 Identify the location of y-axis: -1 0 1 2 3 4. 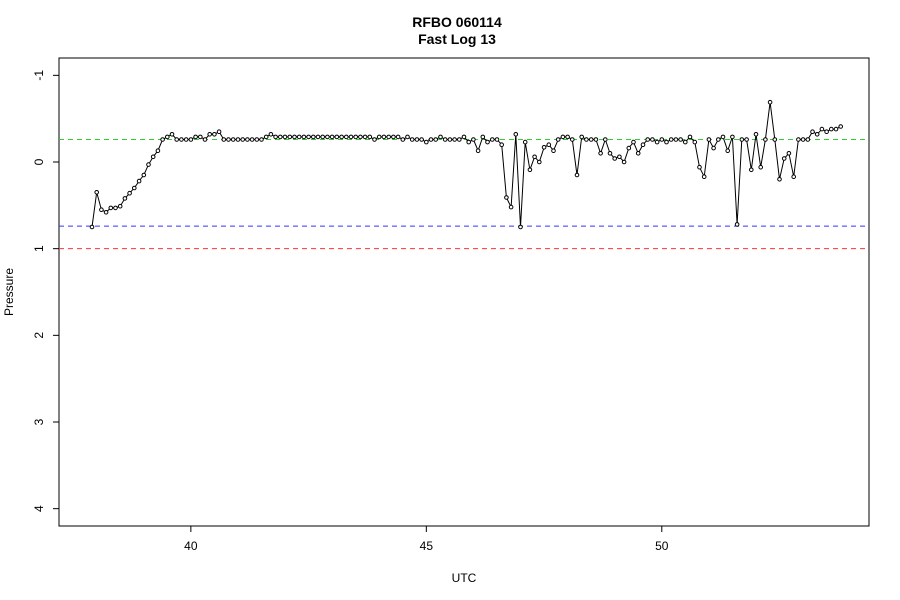
(45, 291).